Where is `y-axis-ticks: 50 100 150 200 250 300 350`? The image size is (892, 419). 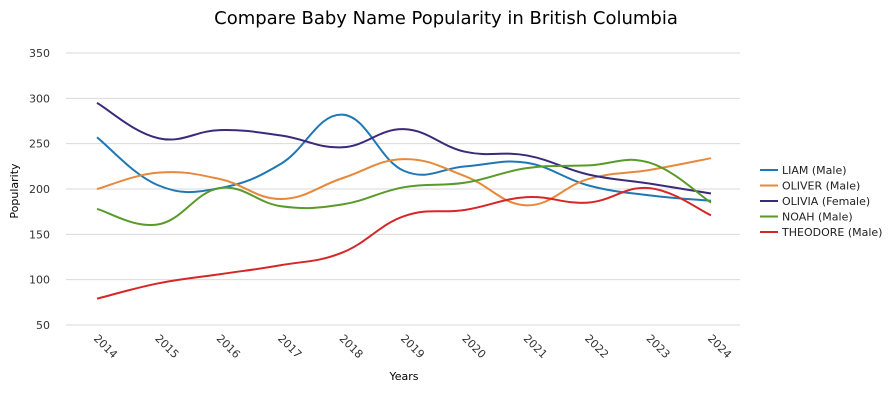
y-axis-ticks: 50 100 150 200 250 300 350 is located at coordinates (39, 189).